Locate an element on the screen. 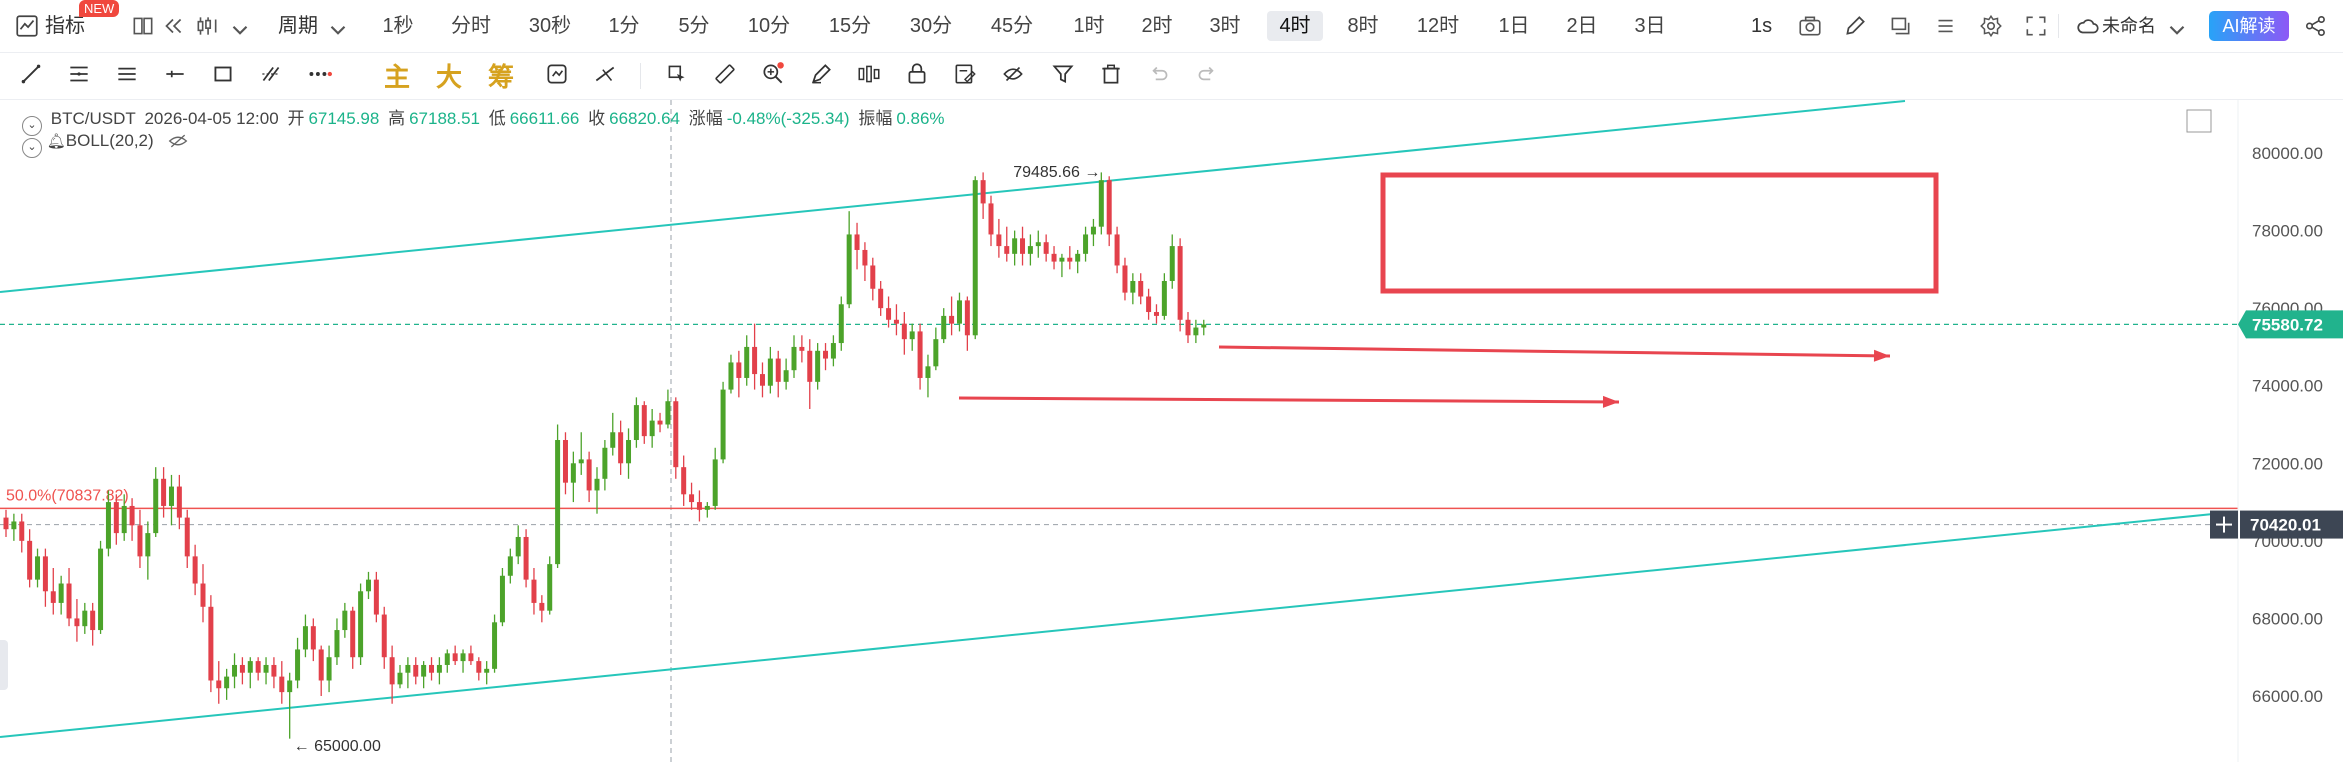 Image resolution: width=2343 pixels, height=762 pixels. brush-icon is located at coordinates (821, 74).